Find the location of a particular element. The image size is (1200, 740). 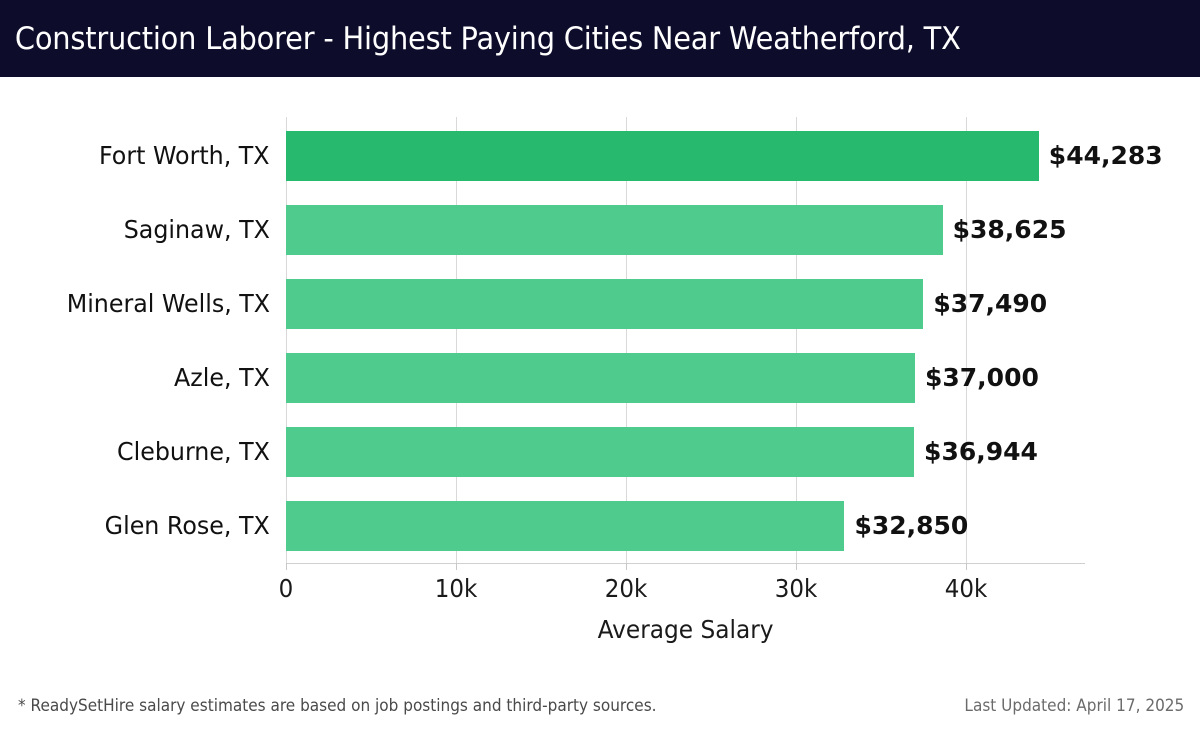

bar-row: Fort Worth, TX $44,283 is located at coordinates (600, 156).